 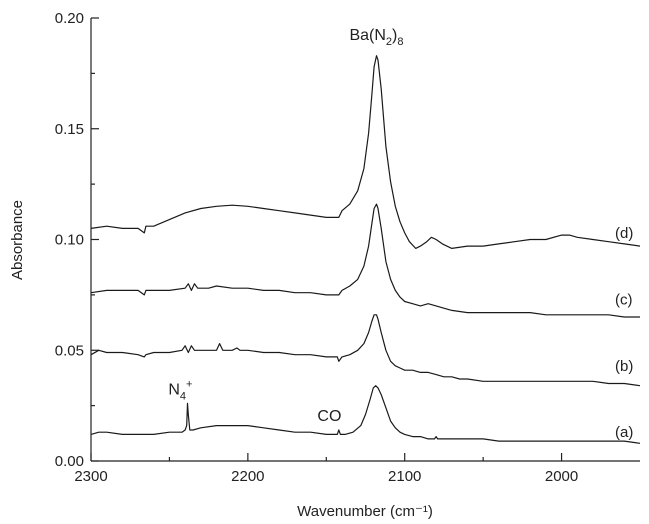 What do you see at coordinates (365, 414) in the screenshot?
I see `spectrum-line-a` at bounding box center [365, 414].